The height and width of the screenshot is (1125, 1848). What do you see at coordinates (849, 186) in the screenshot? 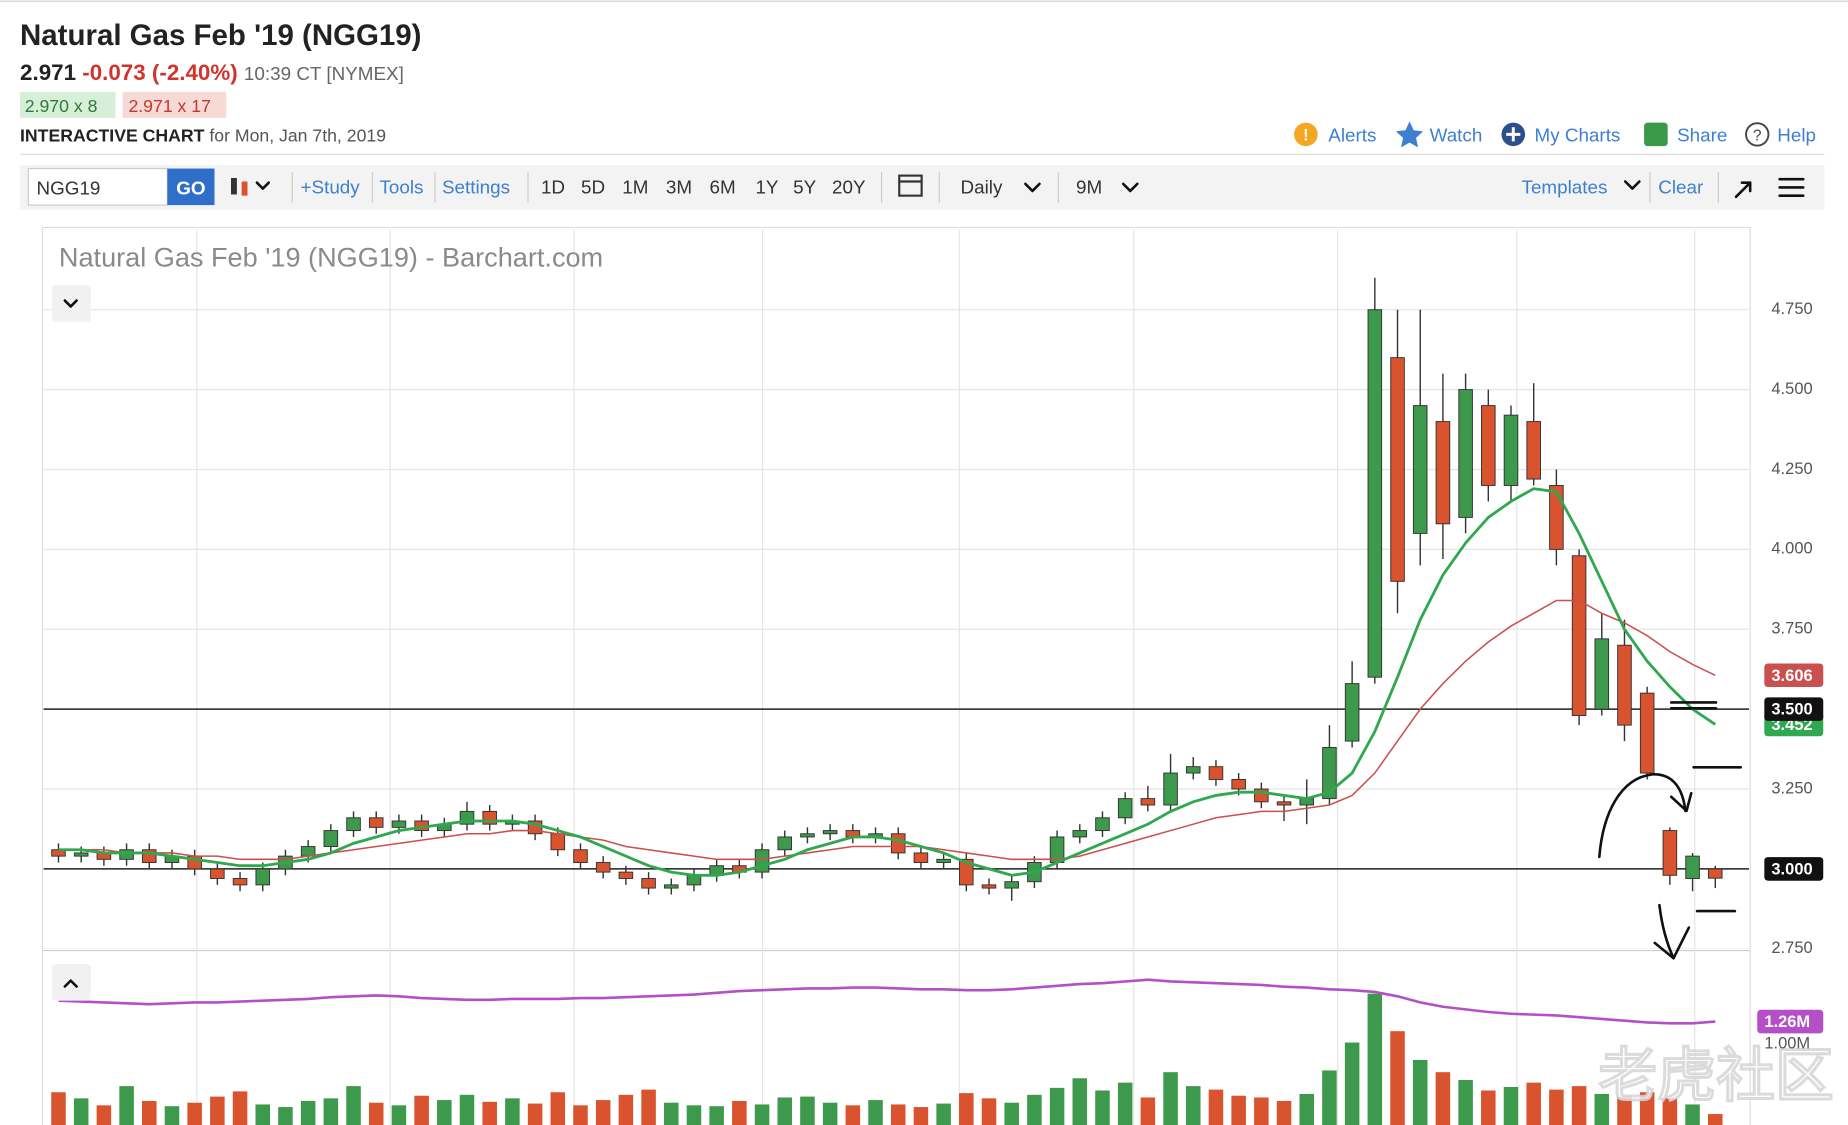
I see `period-button: 20Y` at bounding box center [849, 186].